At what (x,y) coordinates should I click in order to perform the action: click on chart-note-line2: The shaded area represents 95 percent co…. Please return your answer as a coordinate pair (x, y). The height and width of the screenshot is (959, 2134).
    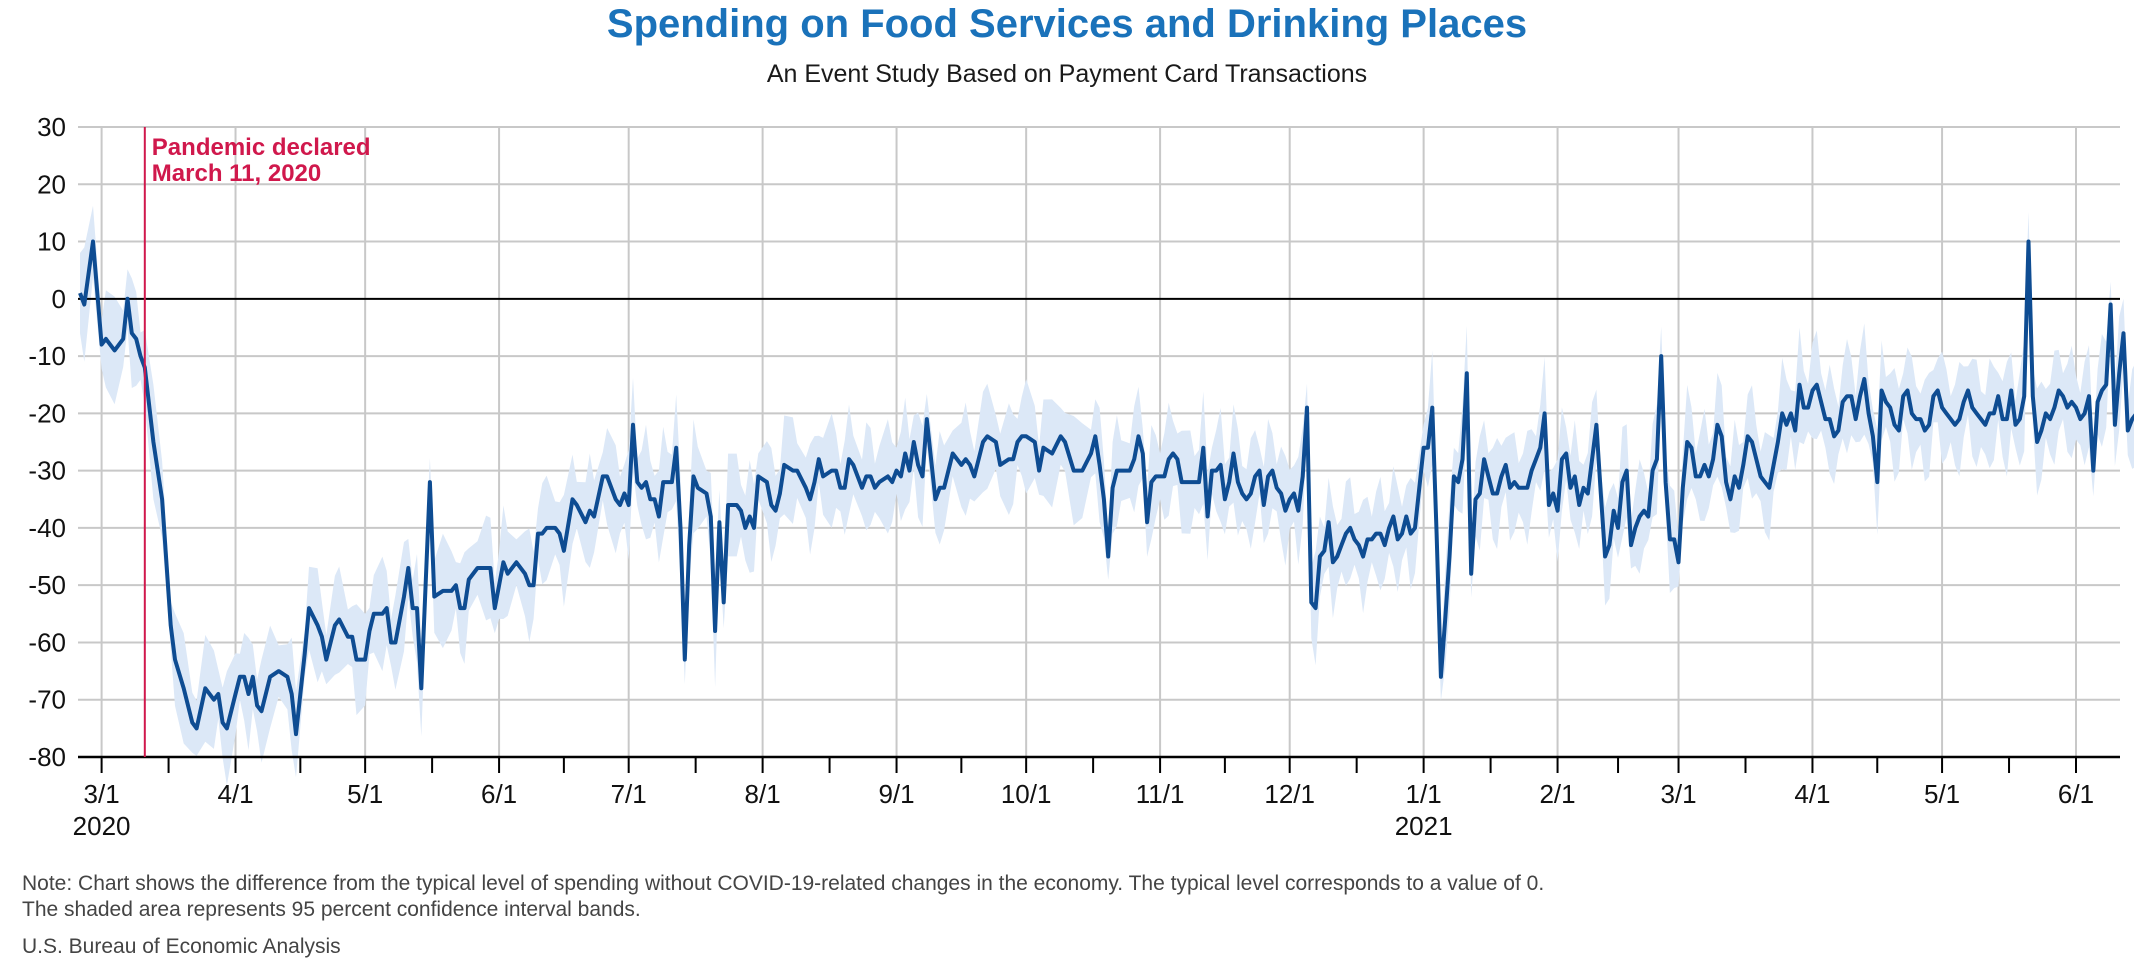
    Looking at the image, I should click on (331, 909).